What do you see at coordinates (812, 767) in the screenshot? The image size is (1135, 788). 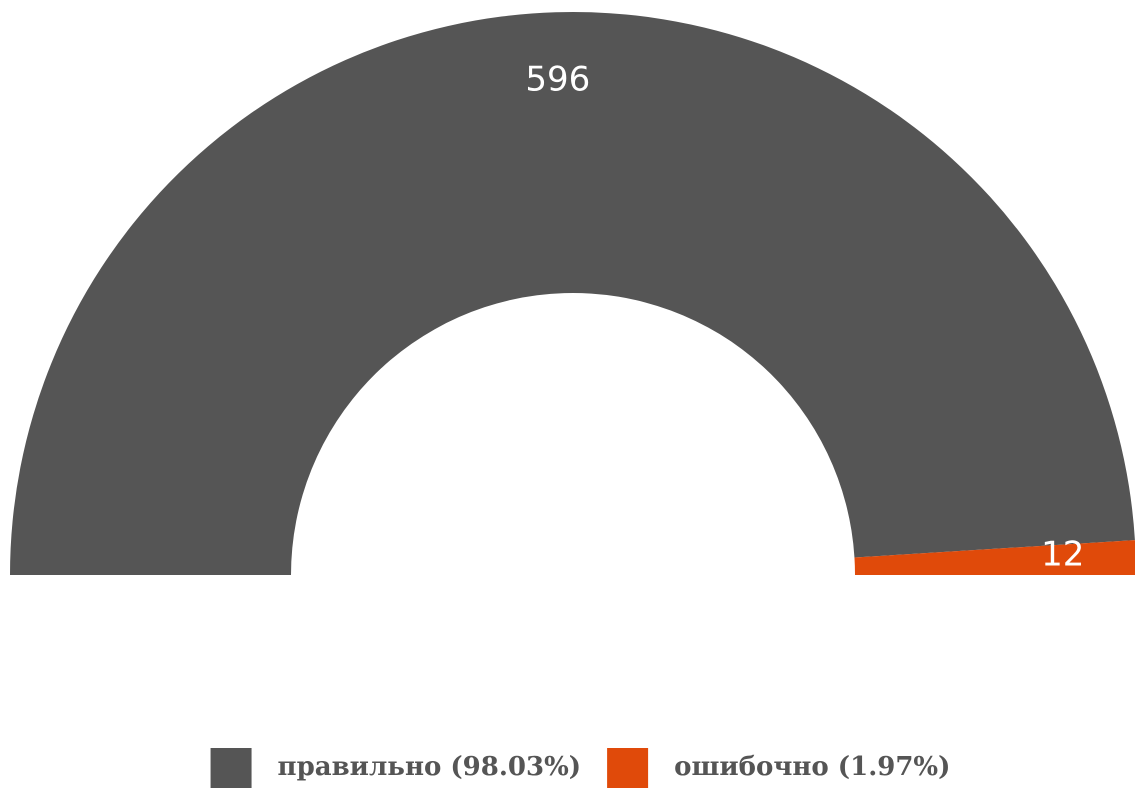 I see `legend-label: ошибочно (1.97%)` at bounding box center [812, 767].